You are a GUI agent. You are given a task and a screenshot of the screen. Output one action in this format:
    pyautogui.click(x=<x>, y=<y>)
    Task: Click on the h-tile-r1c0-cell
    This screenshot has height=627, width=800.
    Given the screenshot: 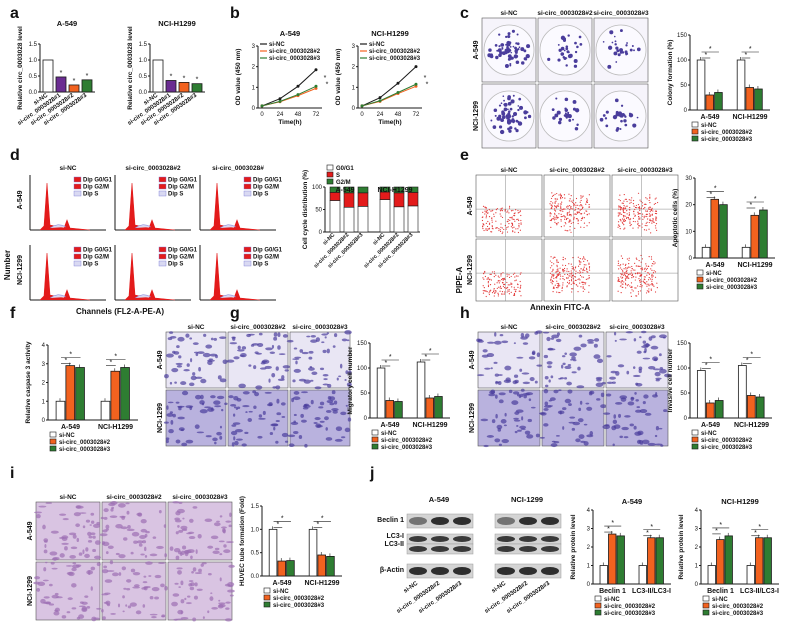 What is the action you would take?
    pyautogui.click(x=497, y=440)
    